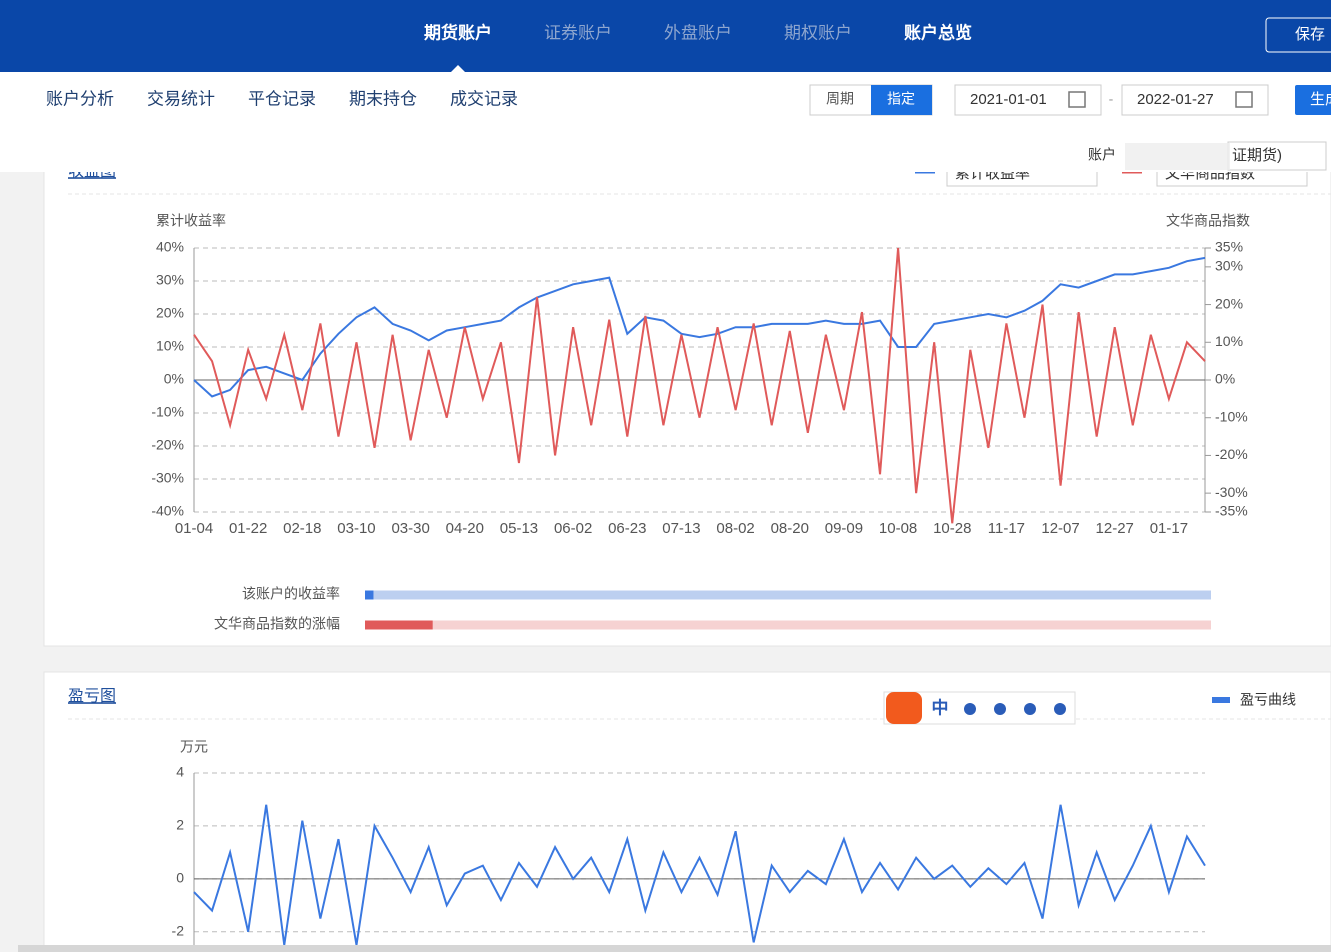 The height and width of the screenshot is (952, 1331). Describe the element at coordinates (356, 528) in the screenshot. I see `x-tick-label: 03-10` at that location.